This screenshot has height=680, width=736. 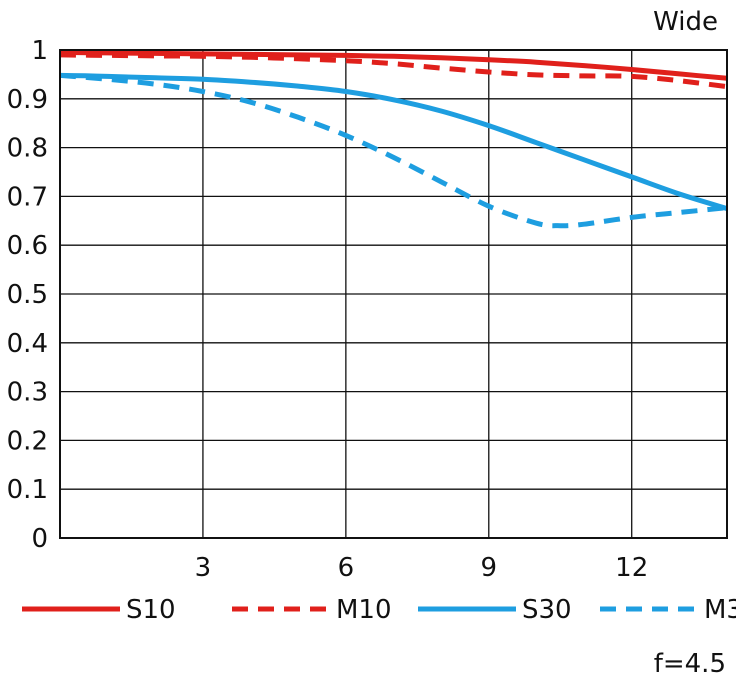 What do you see at coordinates (151, 610) in the screenshot?
I see `legend-label-s10: S10` at bounding box center [151, 610].